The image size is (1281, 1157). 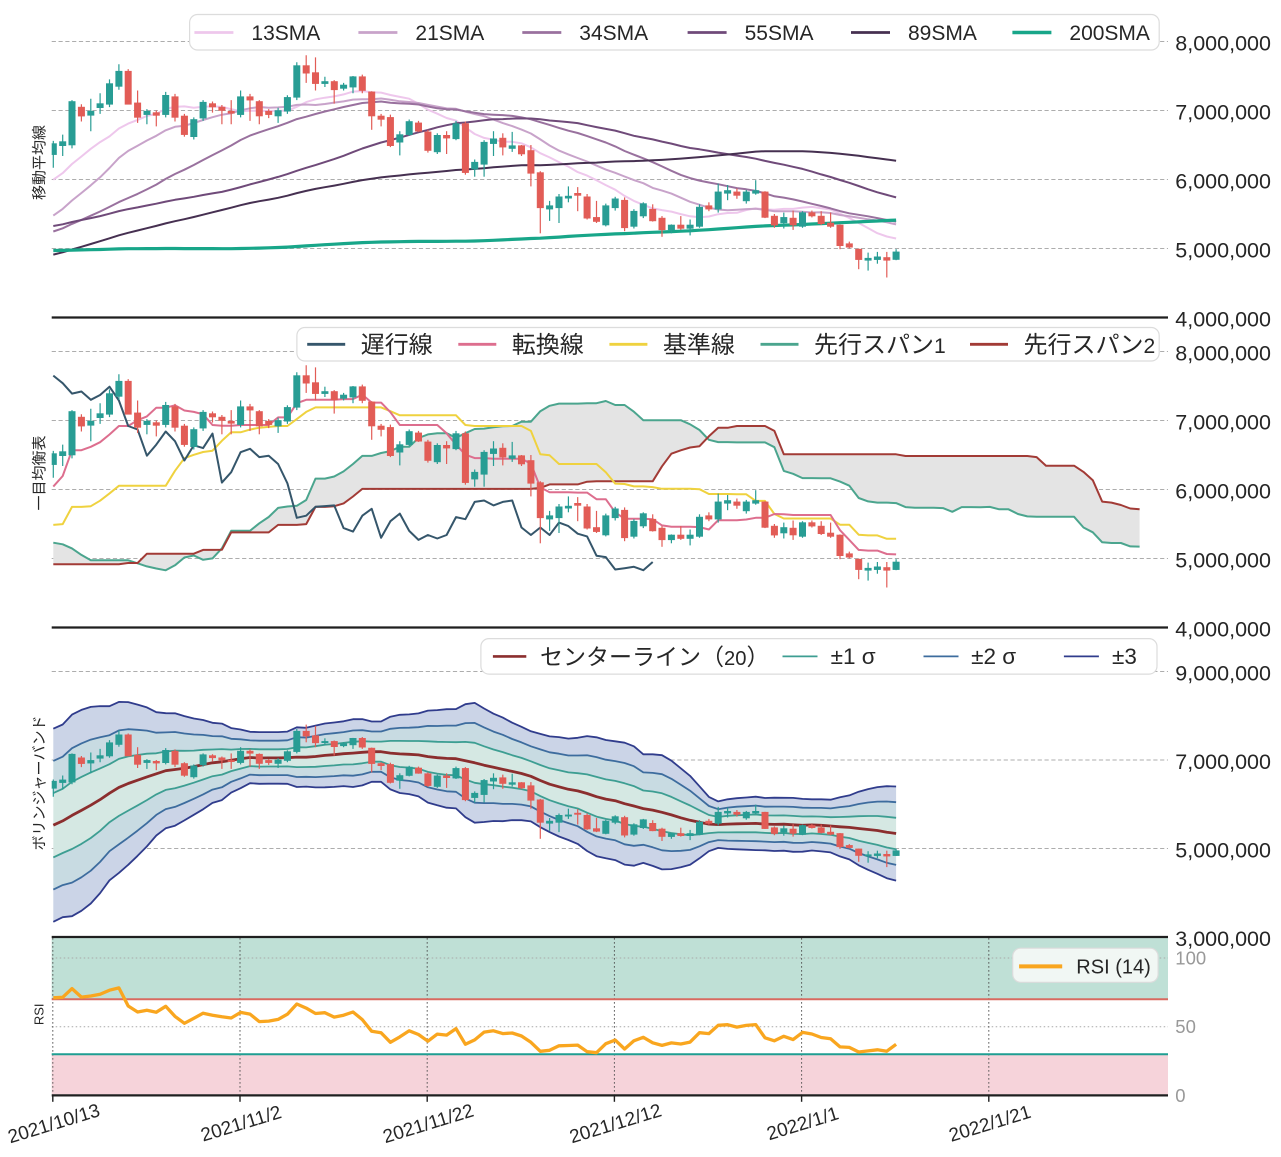 I want to click on svg-text: 1, so click(x=940, y=346).